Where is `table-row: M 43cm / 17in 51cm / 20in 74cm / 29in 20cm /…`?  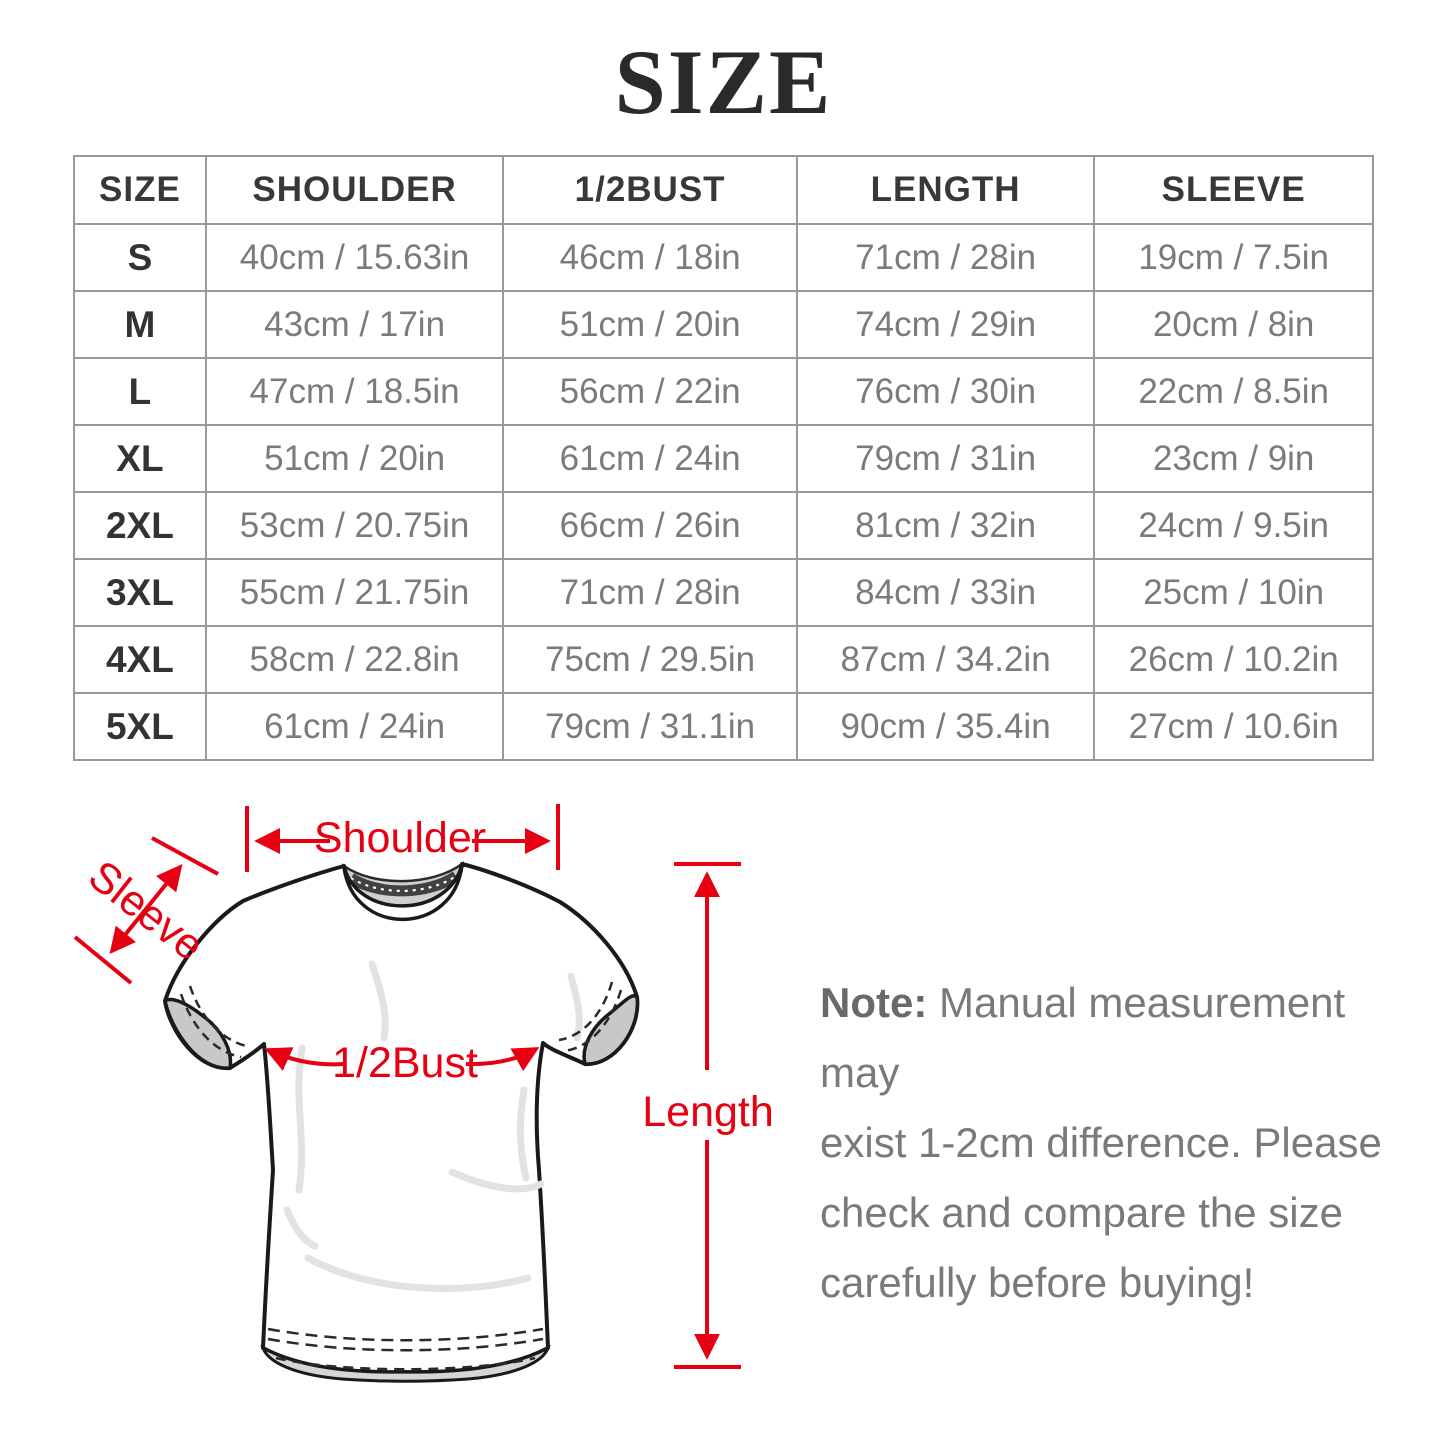 table-row: M 43cm / 17in 51cm / 20in 74cm / 29in 20cm /… is located at coordinates (723, 324).